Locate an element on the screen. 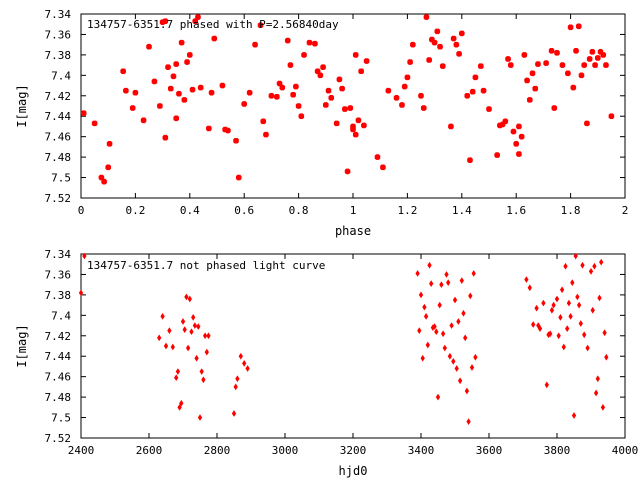 The image size is (640, 480). phased-y-tick-label: 7.48 is located at coordinates (58, 157).